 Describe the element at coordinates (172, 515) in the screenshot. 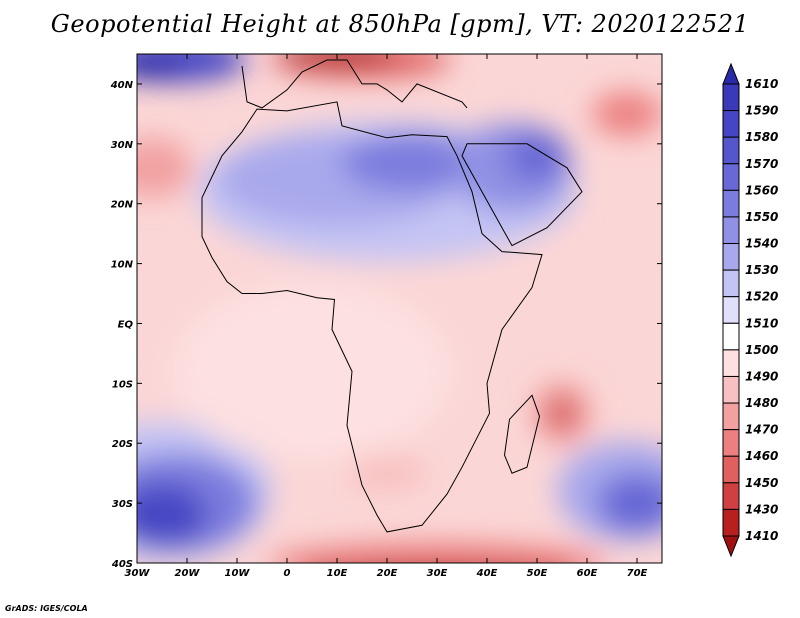

I see `south-atlantic-high-core` at that location.